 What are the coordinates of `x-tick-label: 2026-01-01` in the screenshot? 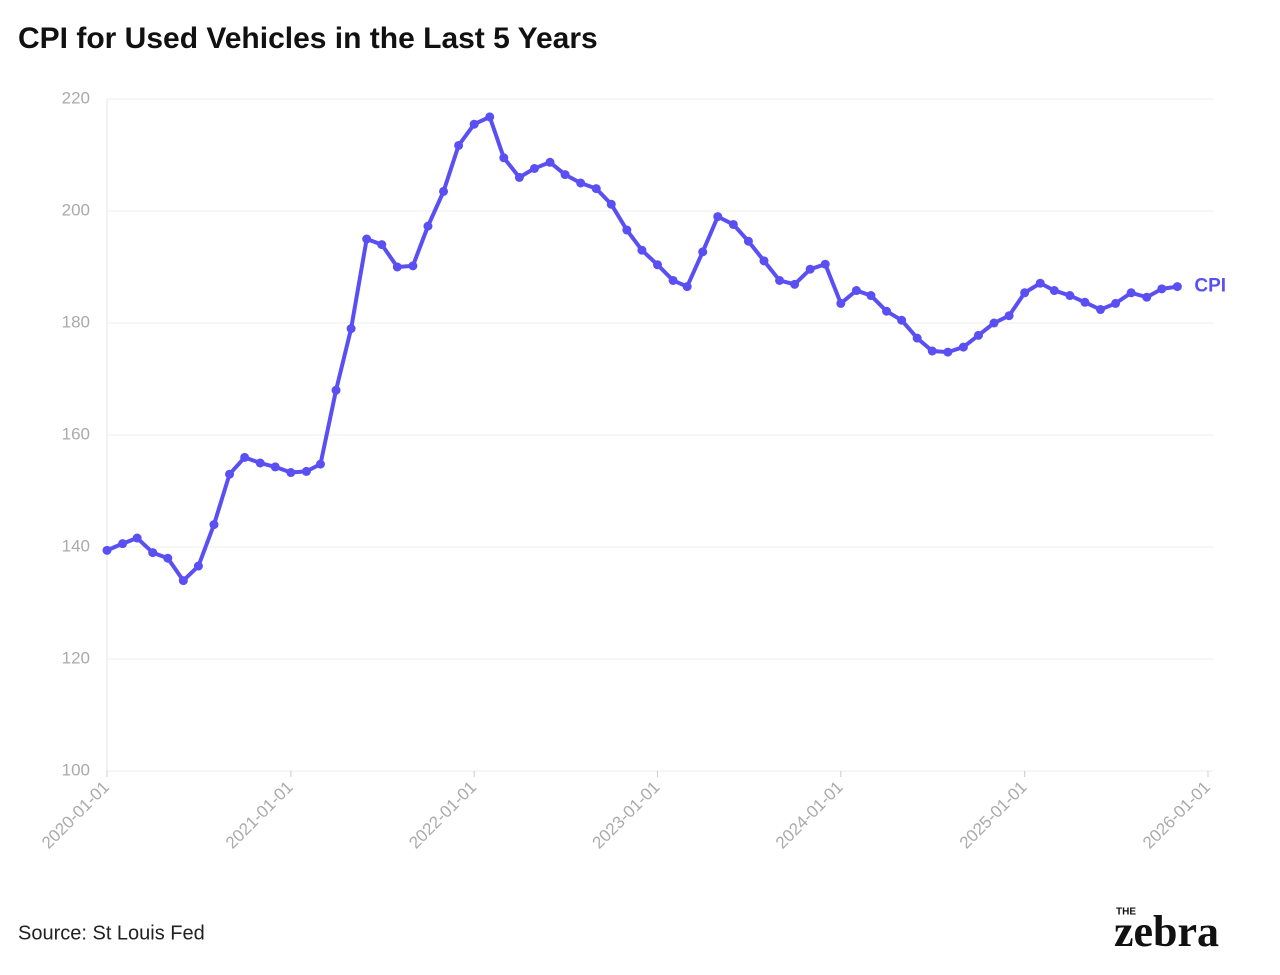 It's located at (1176, 815).